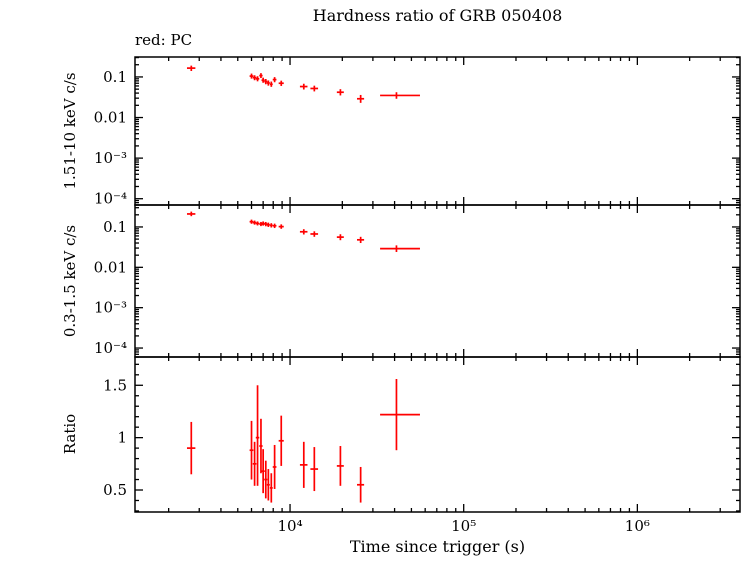  Describe the element at coordinates (289, 526) in the screenshot. I see `svg-text: 10⁴` at that location.